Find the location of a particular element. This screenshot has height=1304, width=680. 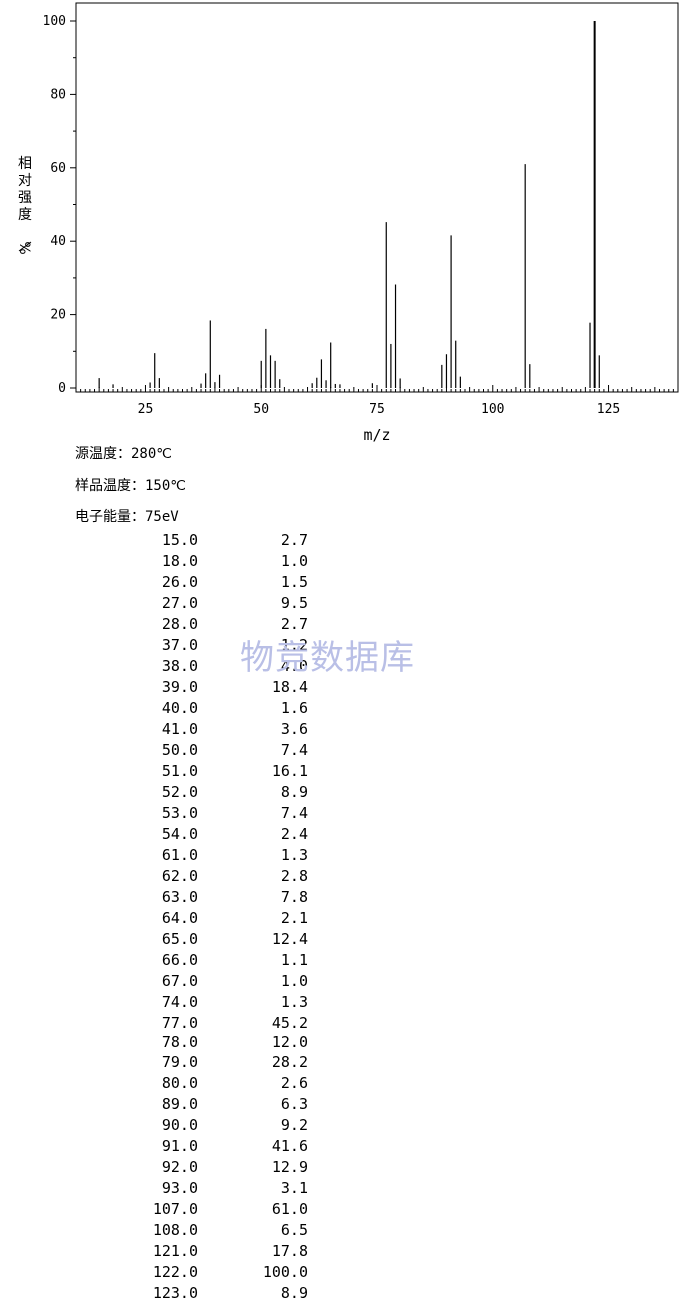

peak-mz: 65.0 is located at coordinates (179, 939).